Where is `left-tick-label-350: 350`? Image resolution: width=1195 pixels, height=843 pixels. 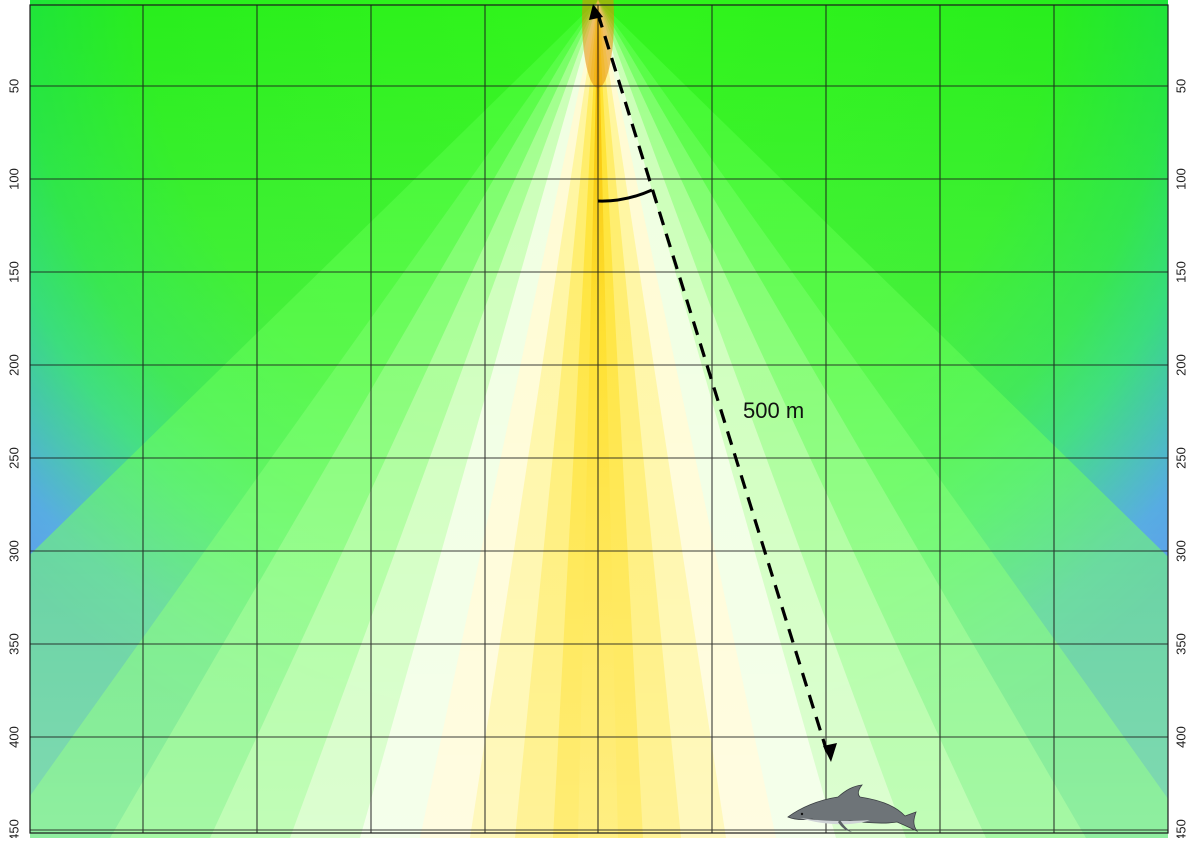
left-tick-label-350: 350 is located at coordinates (14, 644).